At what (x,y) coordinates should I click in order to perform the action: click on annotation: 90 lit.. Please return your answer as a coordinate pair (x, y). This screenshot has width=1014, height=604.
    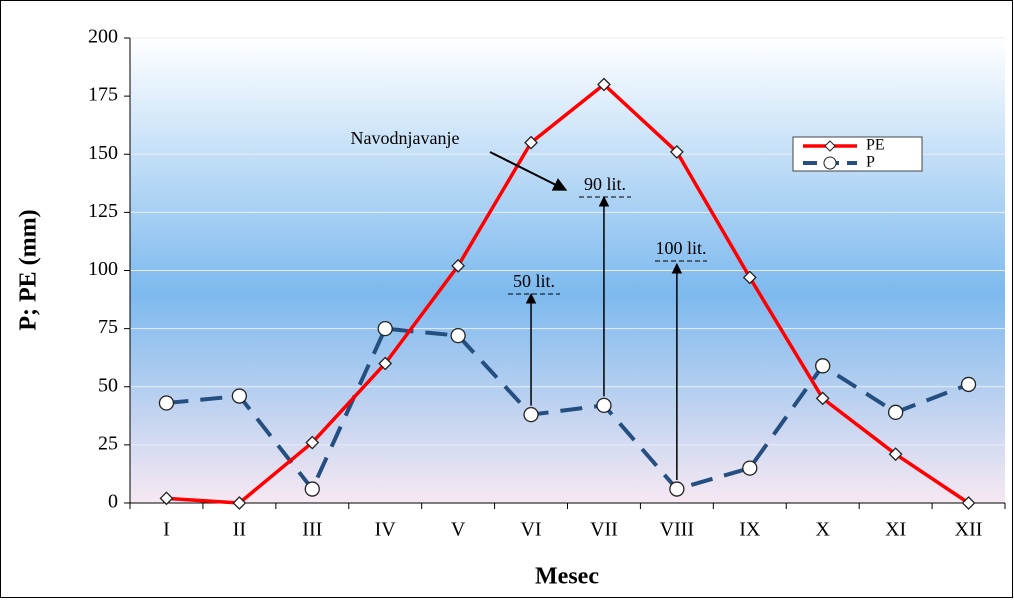
    Looking at the image, I should click on (605, 184).